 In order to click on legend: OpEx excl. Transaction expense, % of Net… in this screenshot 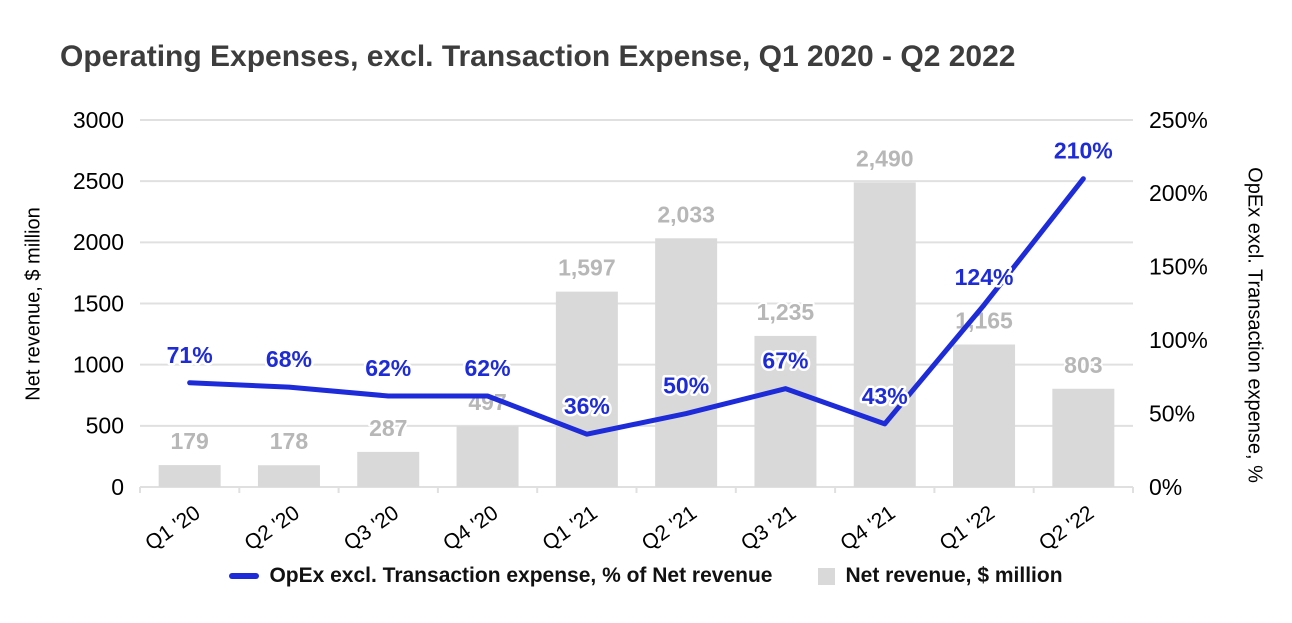, I will do `click(646, 576)`.